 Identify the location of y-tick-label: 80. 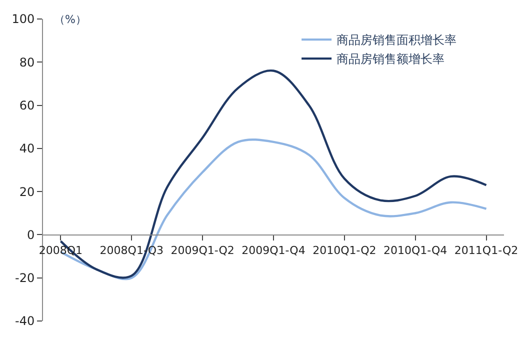
(27, 62).